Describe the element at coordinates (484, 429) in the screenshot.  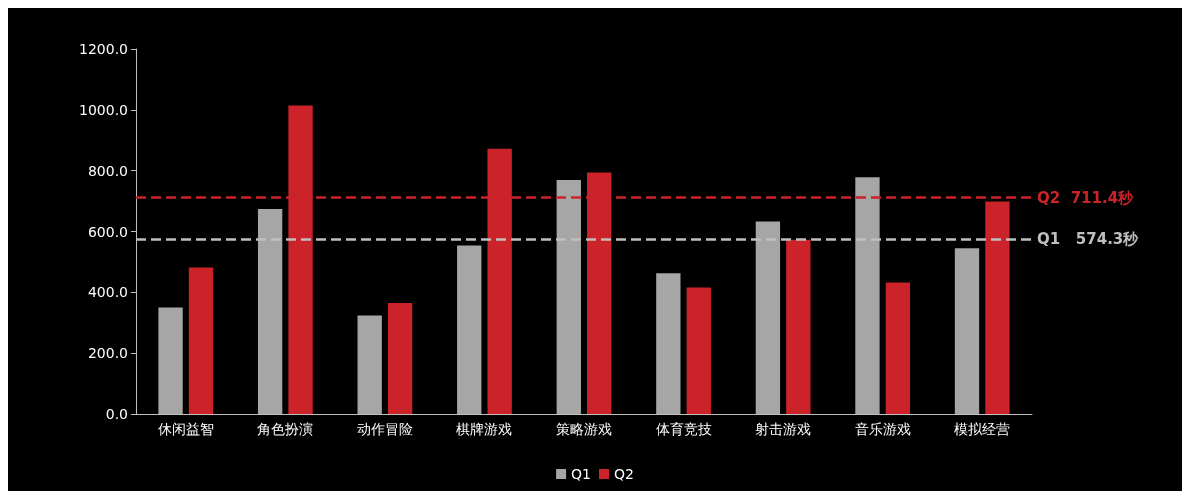
I see `x-tick-label: 棋牌游戏` at that location.